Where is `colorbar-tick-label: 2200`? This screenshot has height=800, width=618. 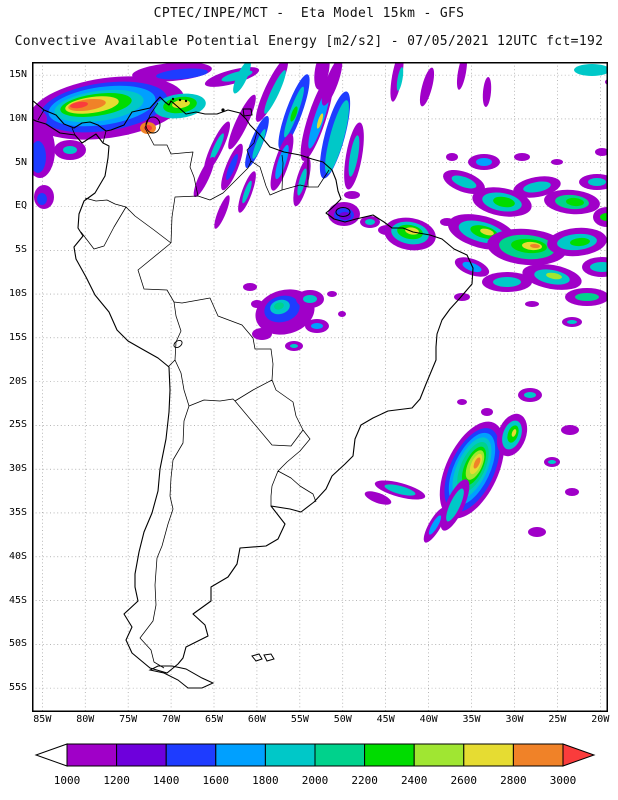 colorbar-tick-label: 2200 is located at coordinates (364, 780).